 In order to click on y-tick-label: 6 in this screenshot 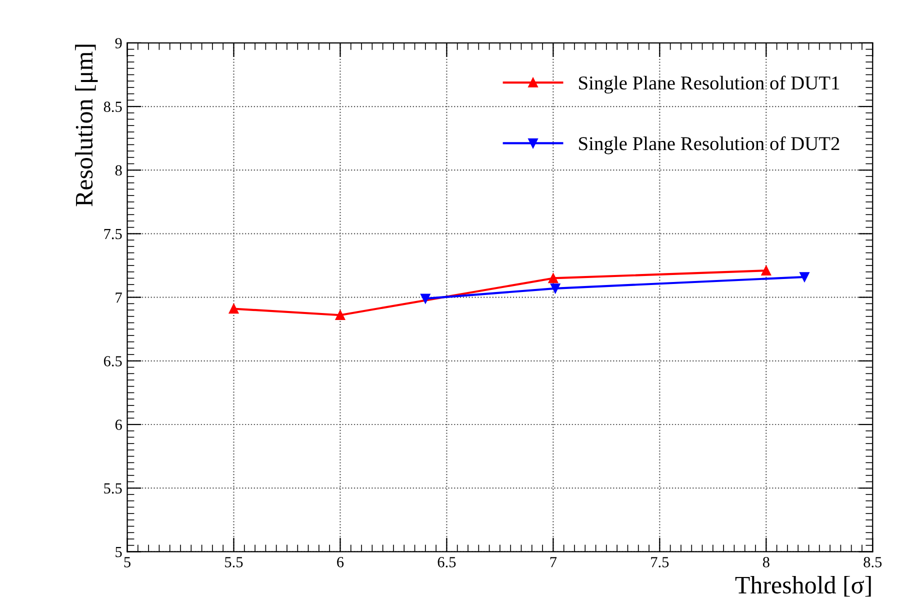, I will do `click(118, 425)`.